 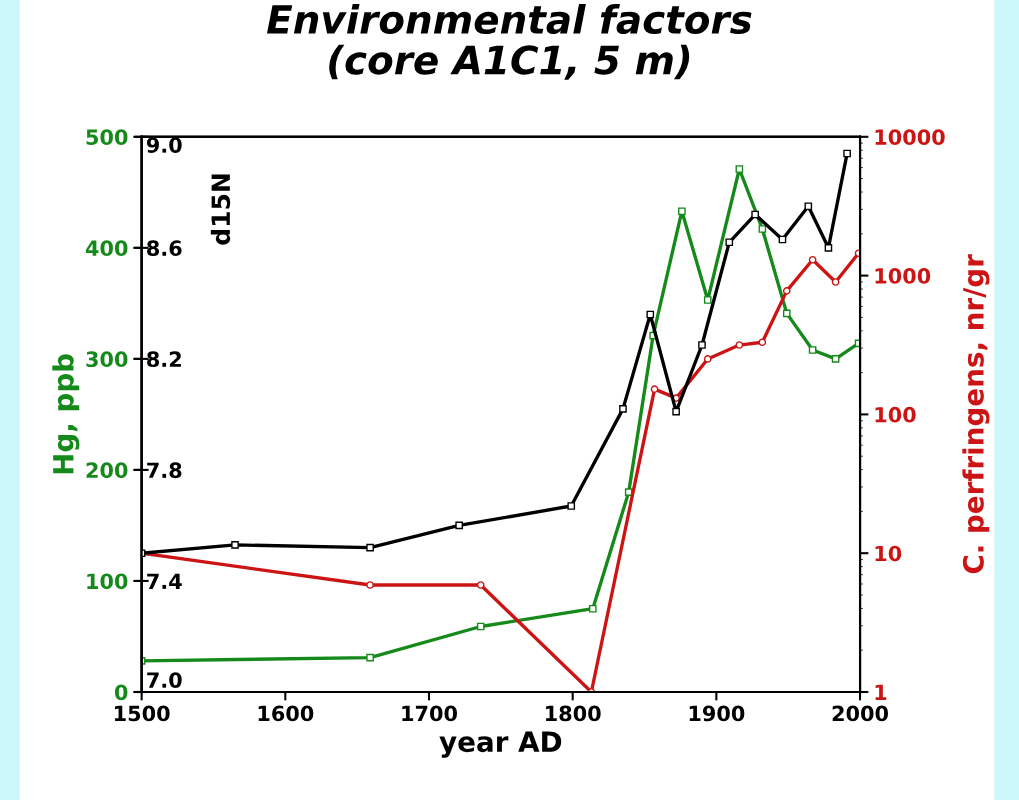 I want to click on y3-tick-label: 8.6, so click(x=164, y=248).